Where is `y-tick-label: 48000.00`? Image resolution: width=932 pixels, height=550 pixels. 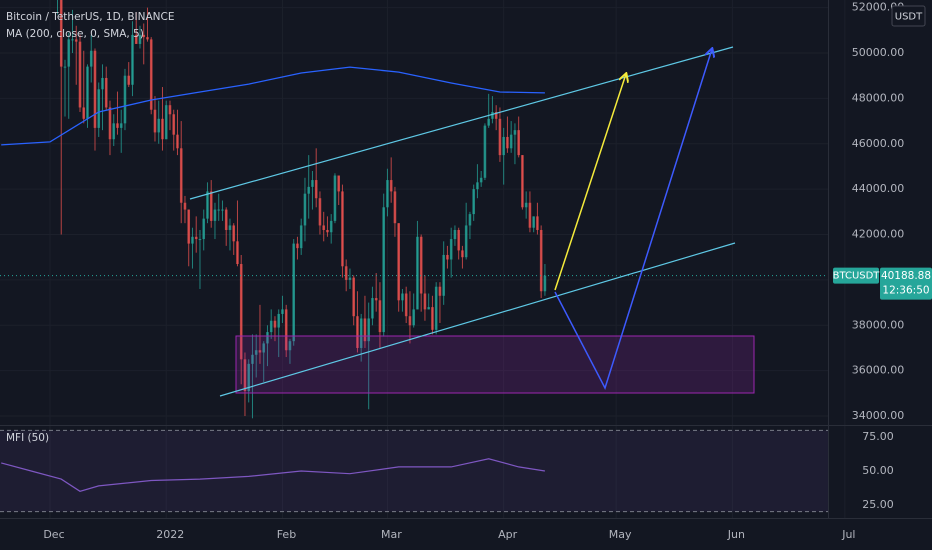
y-tick-label: 48000.00 is located at coordinates (878, 97).